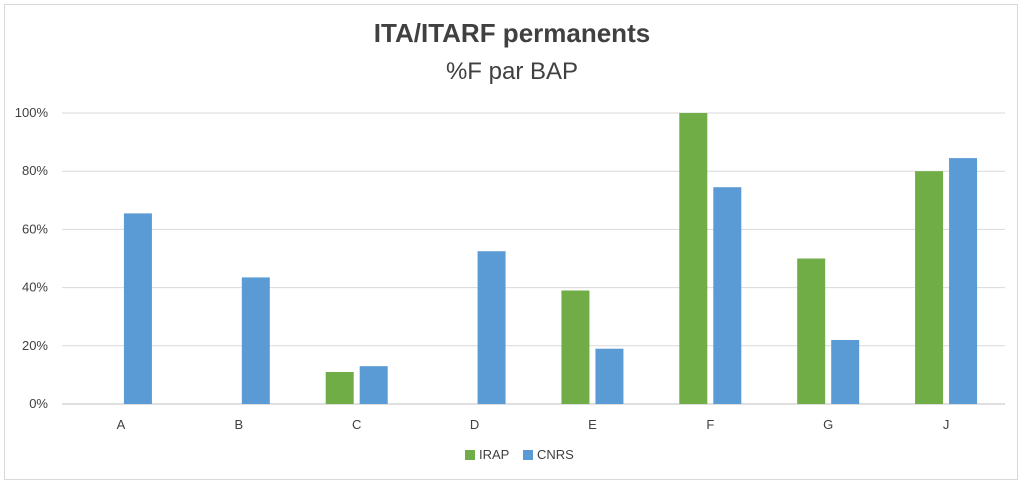 The image size is (1024, 486). I want to click on bar-cnrs-C, so click(373, 385).